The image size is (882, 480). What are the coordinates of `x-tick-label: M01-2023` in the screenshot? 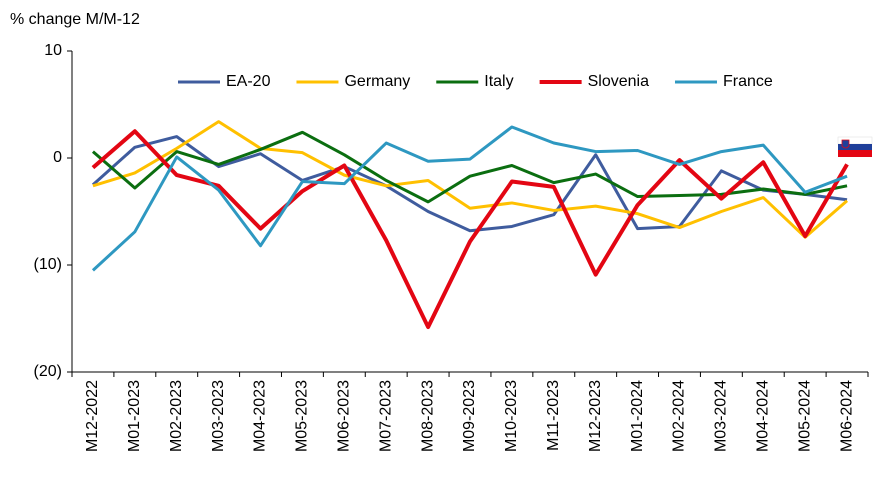 It's located at (134, 416).